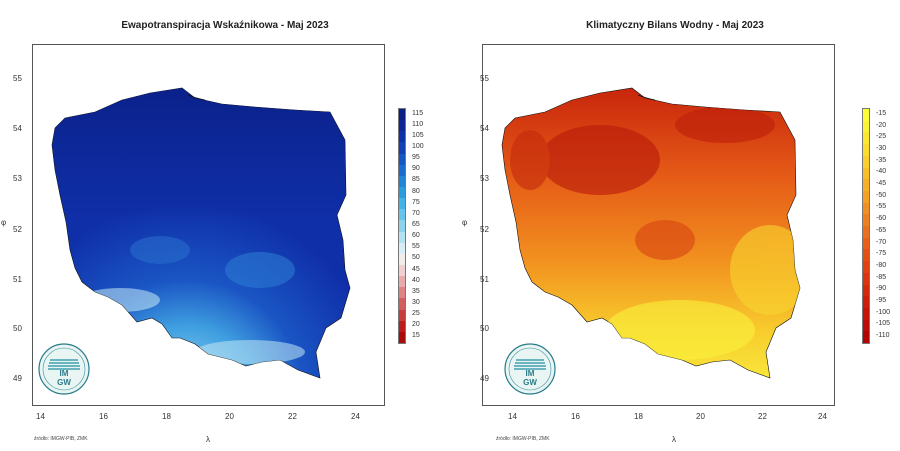 The width and height of the screenshot is (900, 451). Describe the element at coordinates (484, 279) in the screenshot. I see `y-tick-label: 51` at that location.